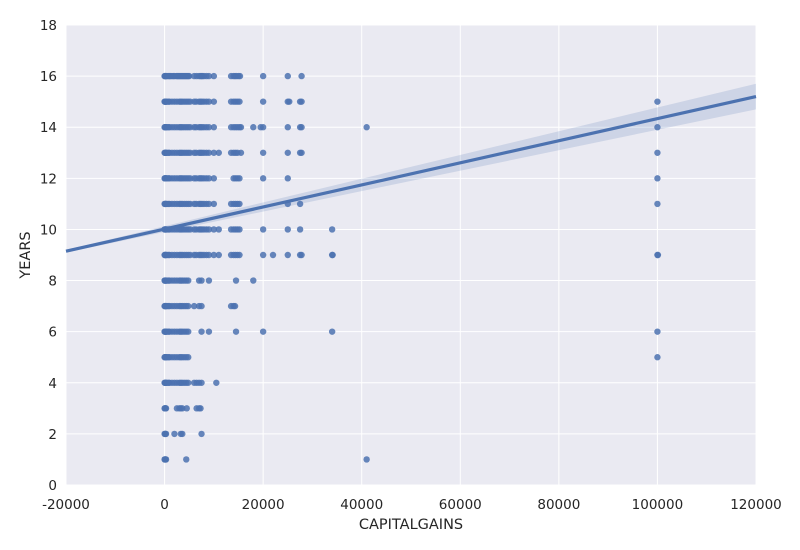 The image size is (800, 550). Describe the element at coordinates (361, 505) in the screenshot. I see `x-tick-label: 40000` at that location.